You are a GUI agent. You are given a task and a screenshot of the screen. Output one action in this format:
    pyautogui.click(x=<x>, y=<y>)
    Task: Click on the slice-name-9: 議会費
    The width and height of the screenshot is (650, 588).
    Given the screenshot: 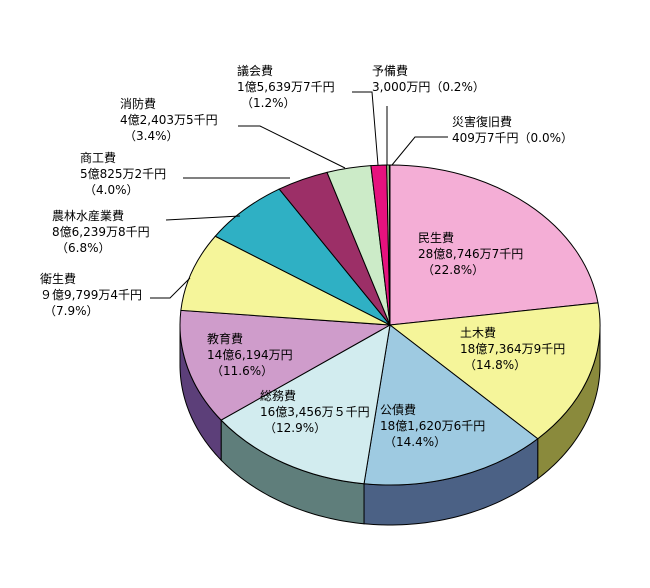 What is the action you would take?
    pyautogui.click(x=255, y=70)
    